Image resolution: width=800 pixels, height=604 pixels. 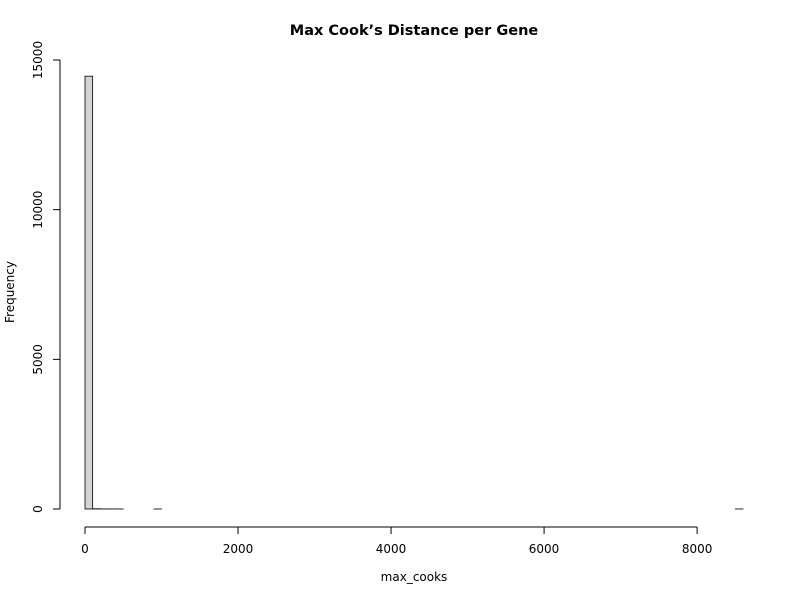 I want to click on y-tick-label: 10000, so click(x=38, y=210).